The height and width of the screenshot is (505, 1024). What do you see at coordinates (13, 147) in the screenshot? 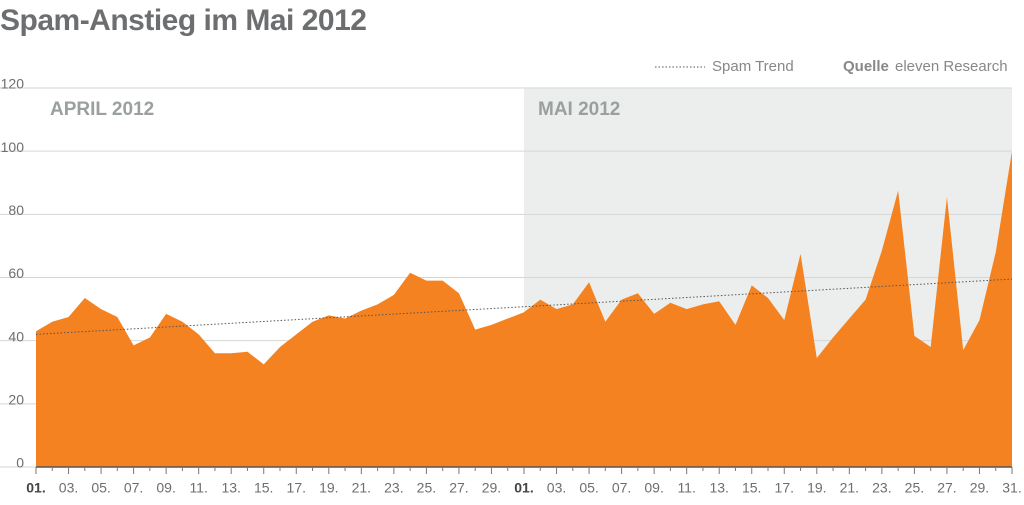
I see `y-tick-label: 100` at bounding box center [13, 147].